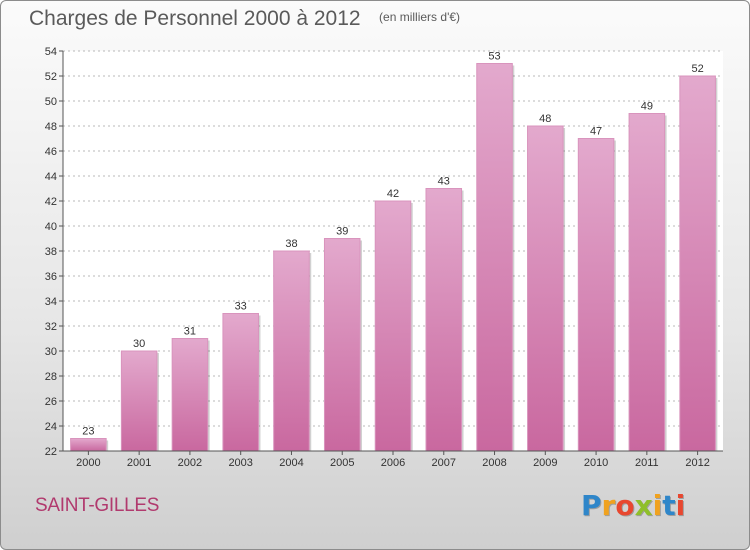  What do you see at coordinates (51, 152) in the screenshot?
I see `y-tick-label: 46` at bounding box center [51, 152].